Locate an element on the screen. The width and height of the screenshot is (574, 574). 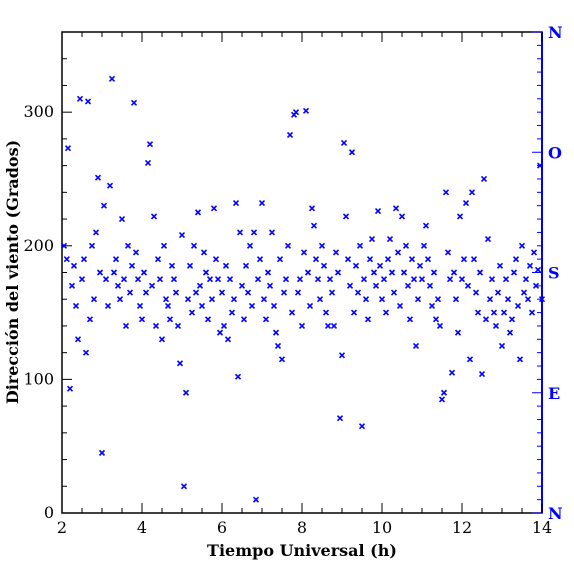
y-tick-label: 0 is located at coordinates (49, 512).